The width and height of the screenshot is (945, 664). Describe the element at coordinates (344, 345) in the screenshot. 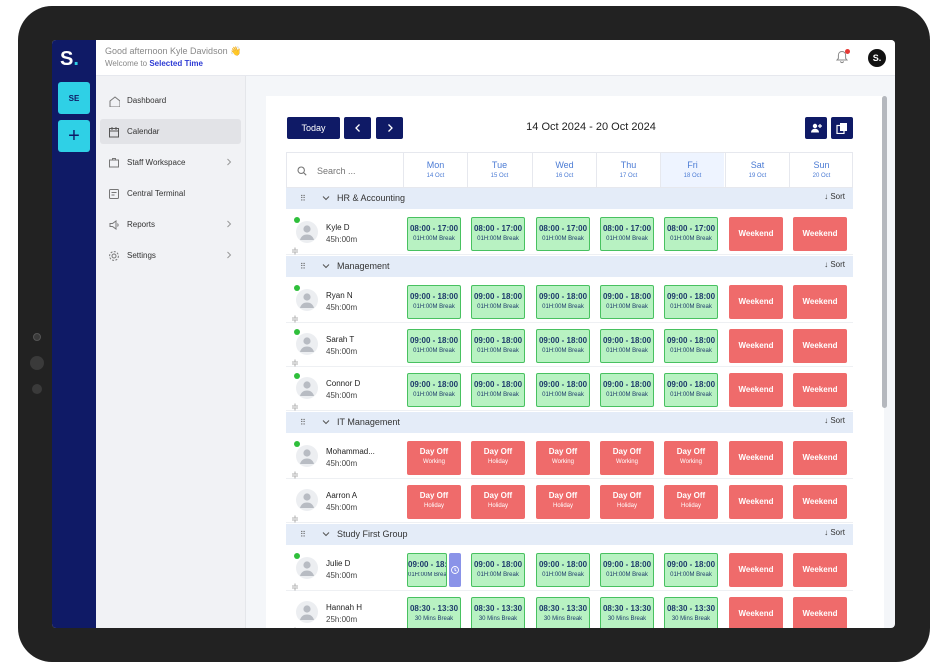

I see `employee-cell: Sarah T 45h:00m` at that location.